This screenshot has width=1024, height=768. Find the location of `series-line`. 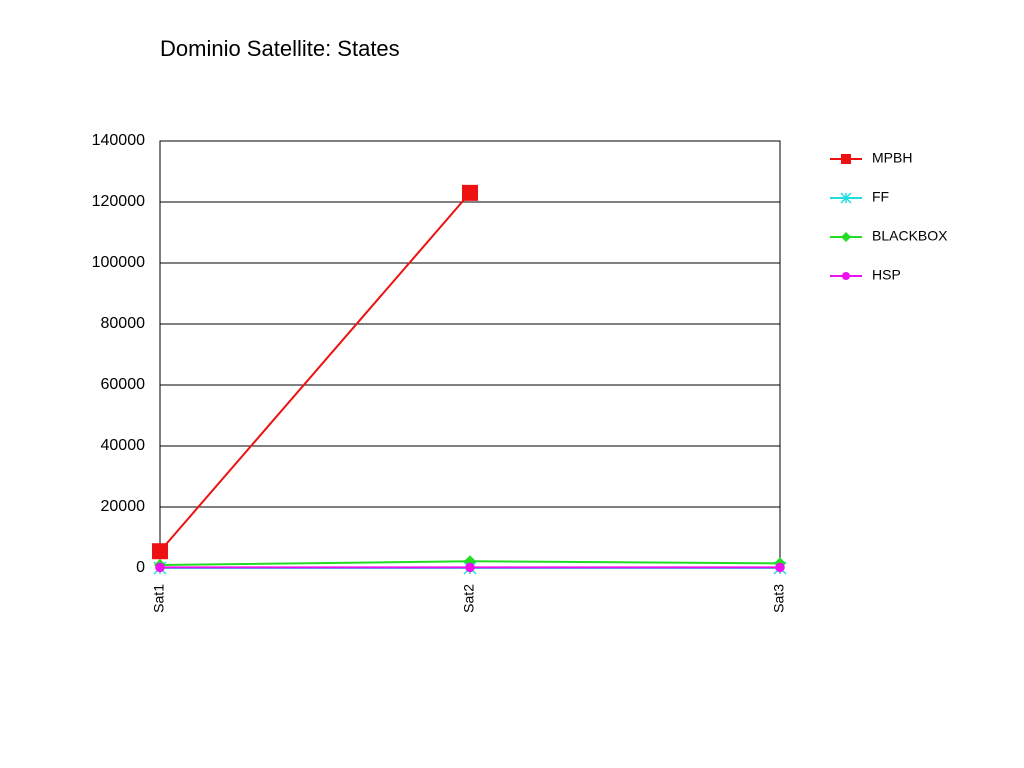

series-line is located at coordinates (315, 372).